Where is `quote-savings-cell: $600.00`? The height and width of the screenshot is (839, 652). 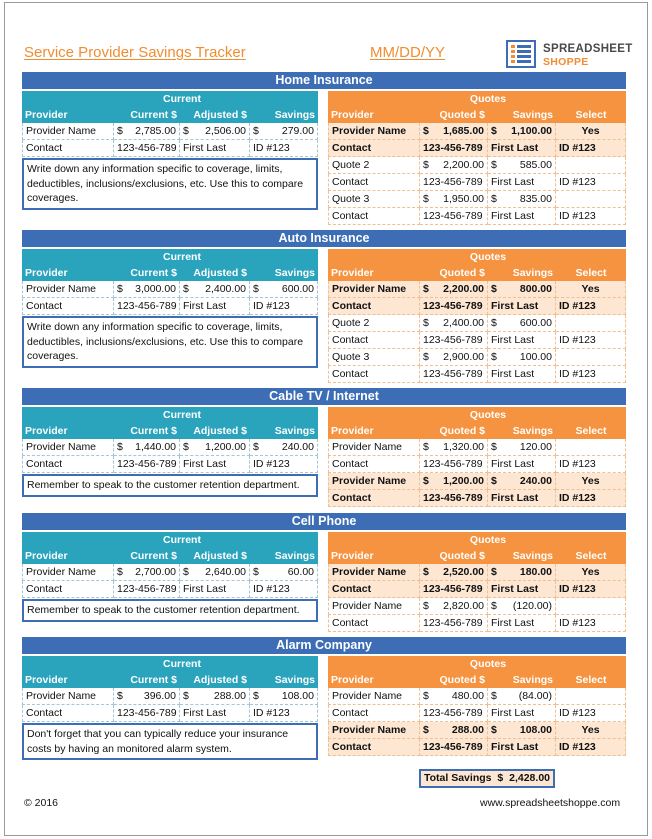
quote-savings-cell: $600.00 is located at coordinates (522, 323).